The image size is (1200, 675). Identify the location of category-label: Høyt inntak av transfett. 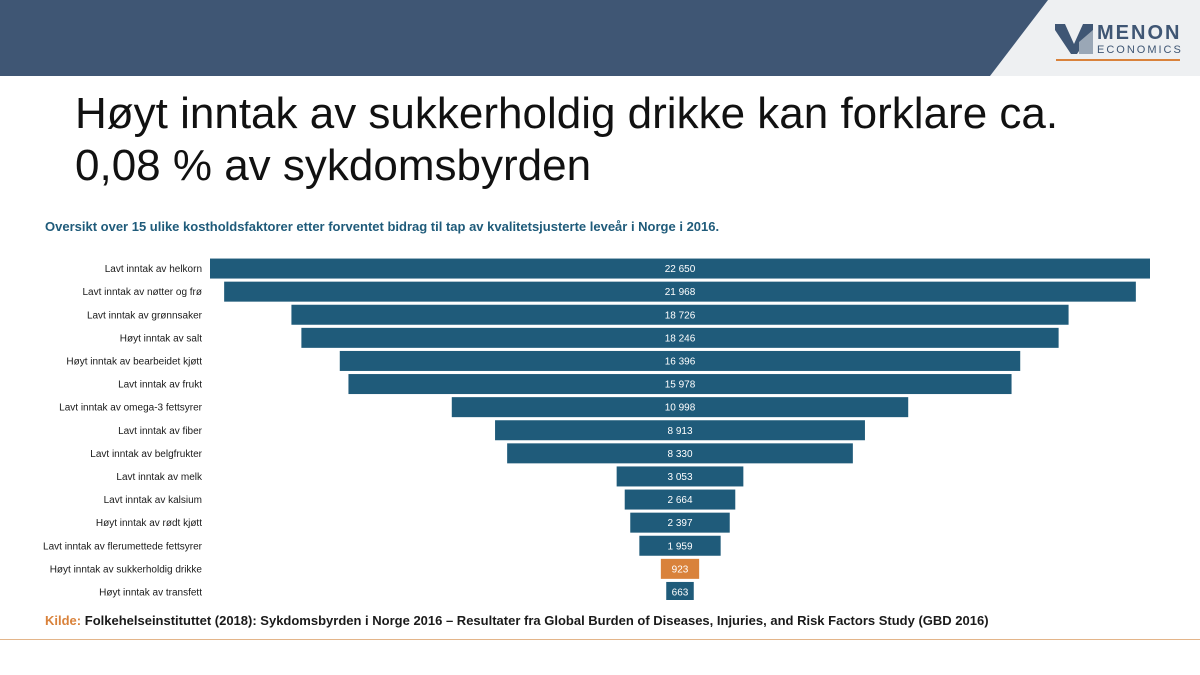
(150, 592).